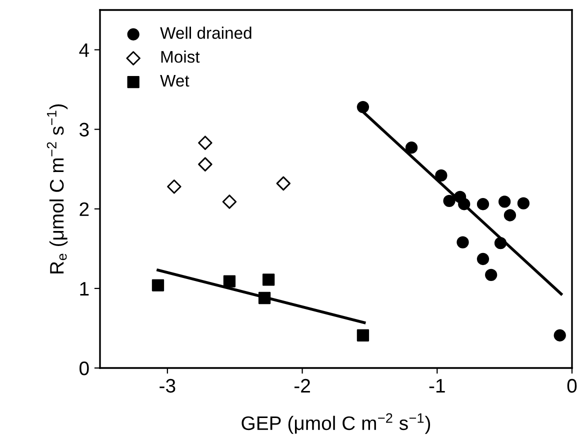  Describe the element at coordinates (57, 189) in the screenshot. I see `y-axis-title: R$_{e}$ (μmol C m$^{−2}$ s$^{−1}$)` at that location.